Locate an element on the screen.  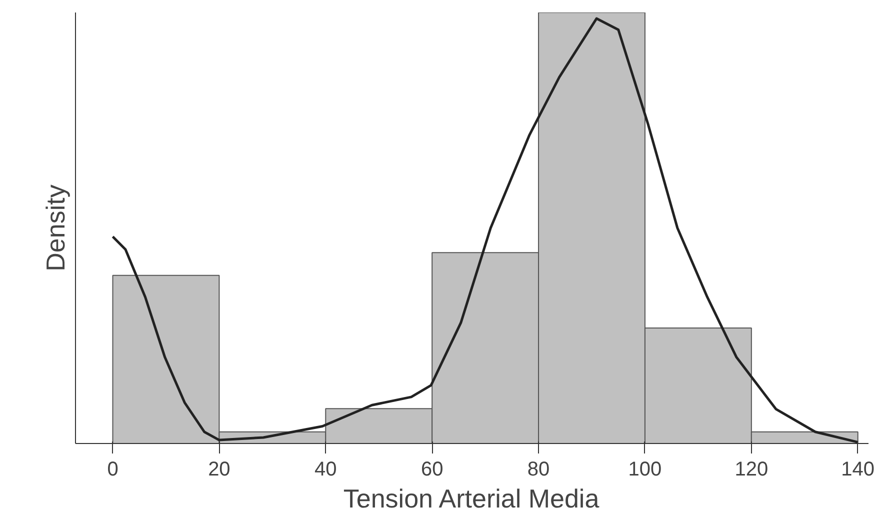
x-tick-label: 60 is located at coordinates (432, 469).